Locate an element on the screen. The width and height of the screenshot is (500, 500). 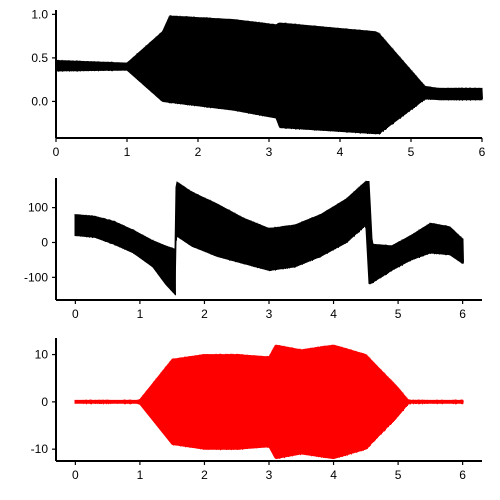
y-tick-label: 0.5 is located at coordinates (39, 58).